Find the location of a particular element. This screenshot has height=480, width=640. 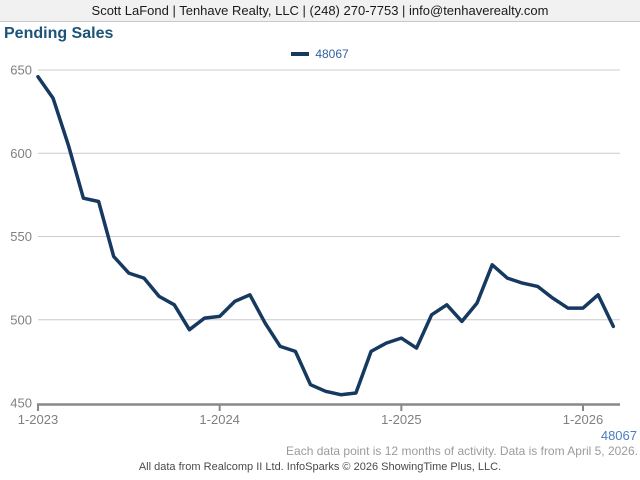

page-title: Pending Sales is located at coordinates (59, 33).